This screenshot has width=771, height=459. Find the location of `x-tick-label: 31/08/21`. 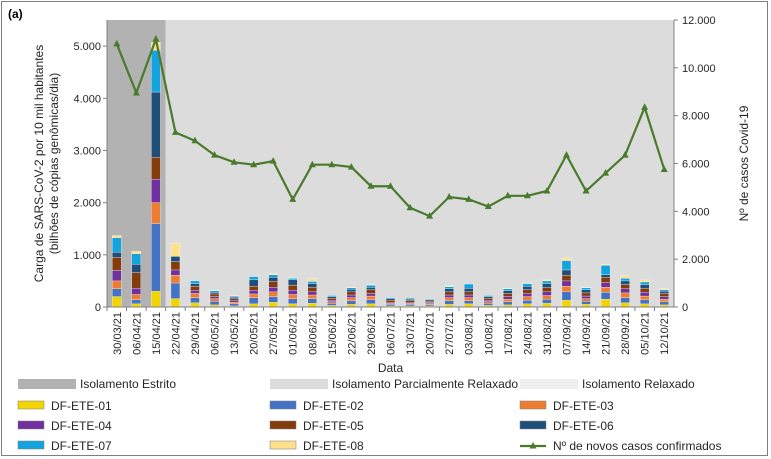

x-tick-label: 31/08/21 is located at coordinates (548, 333).